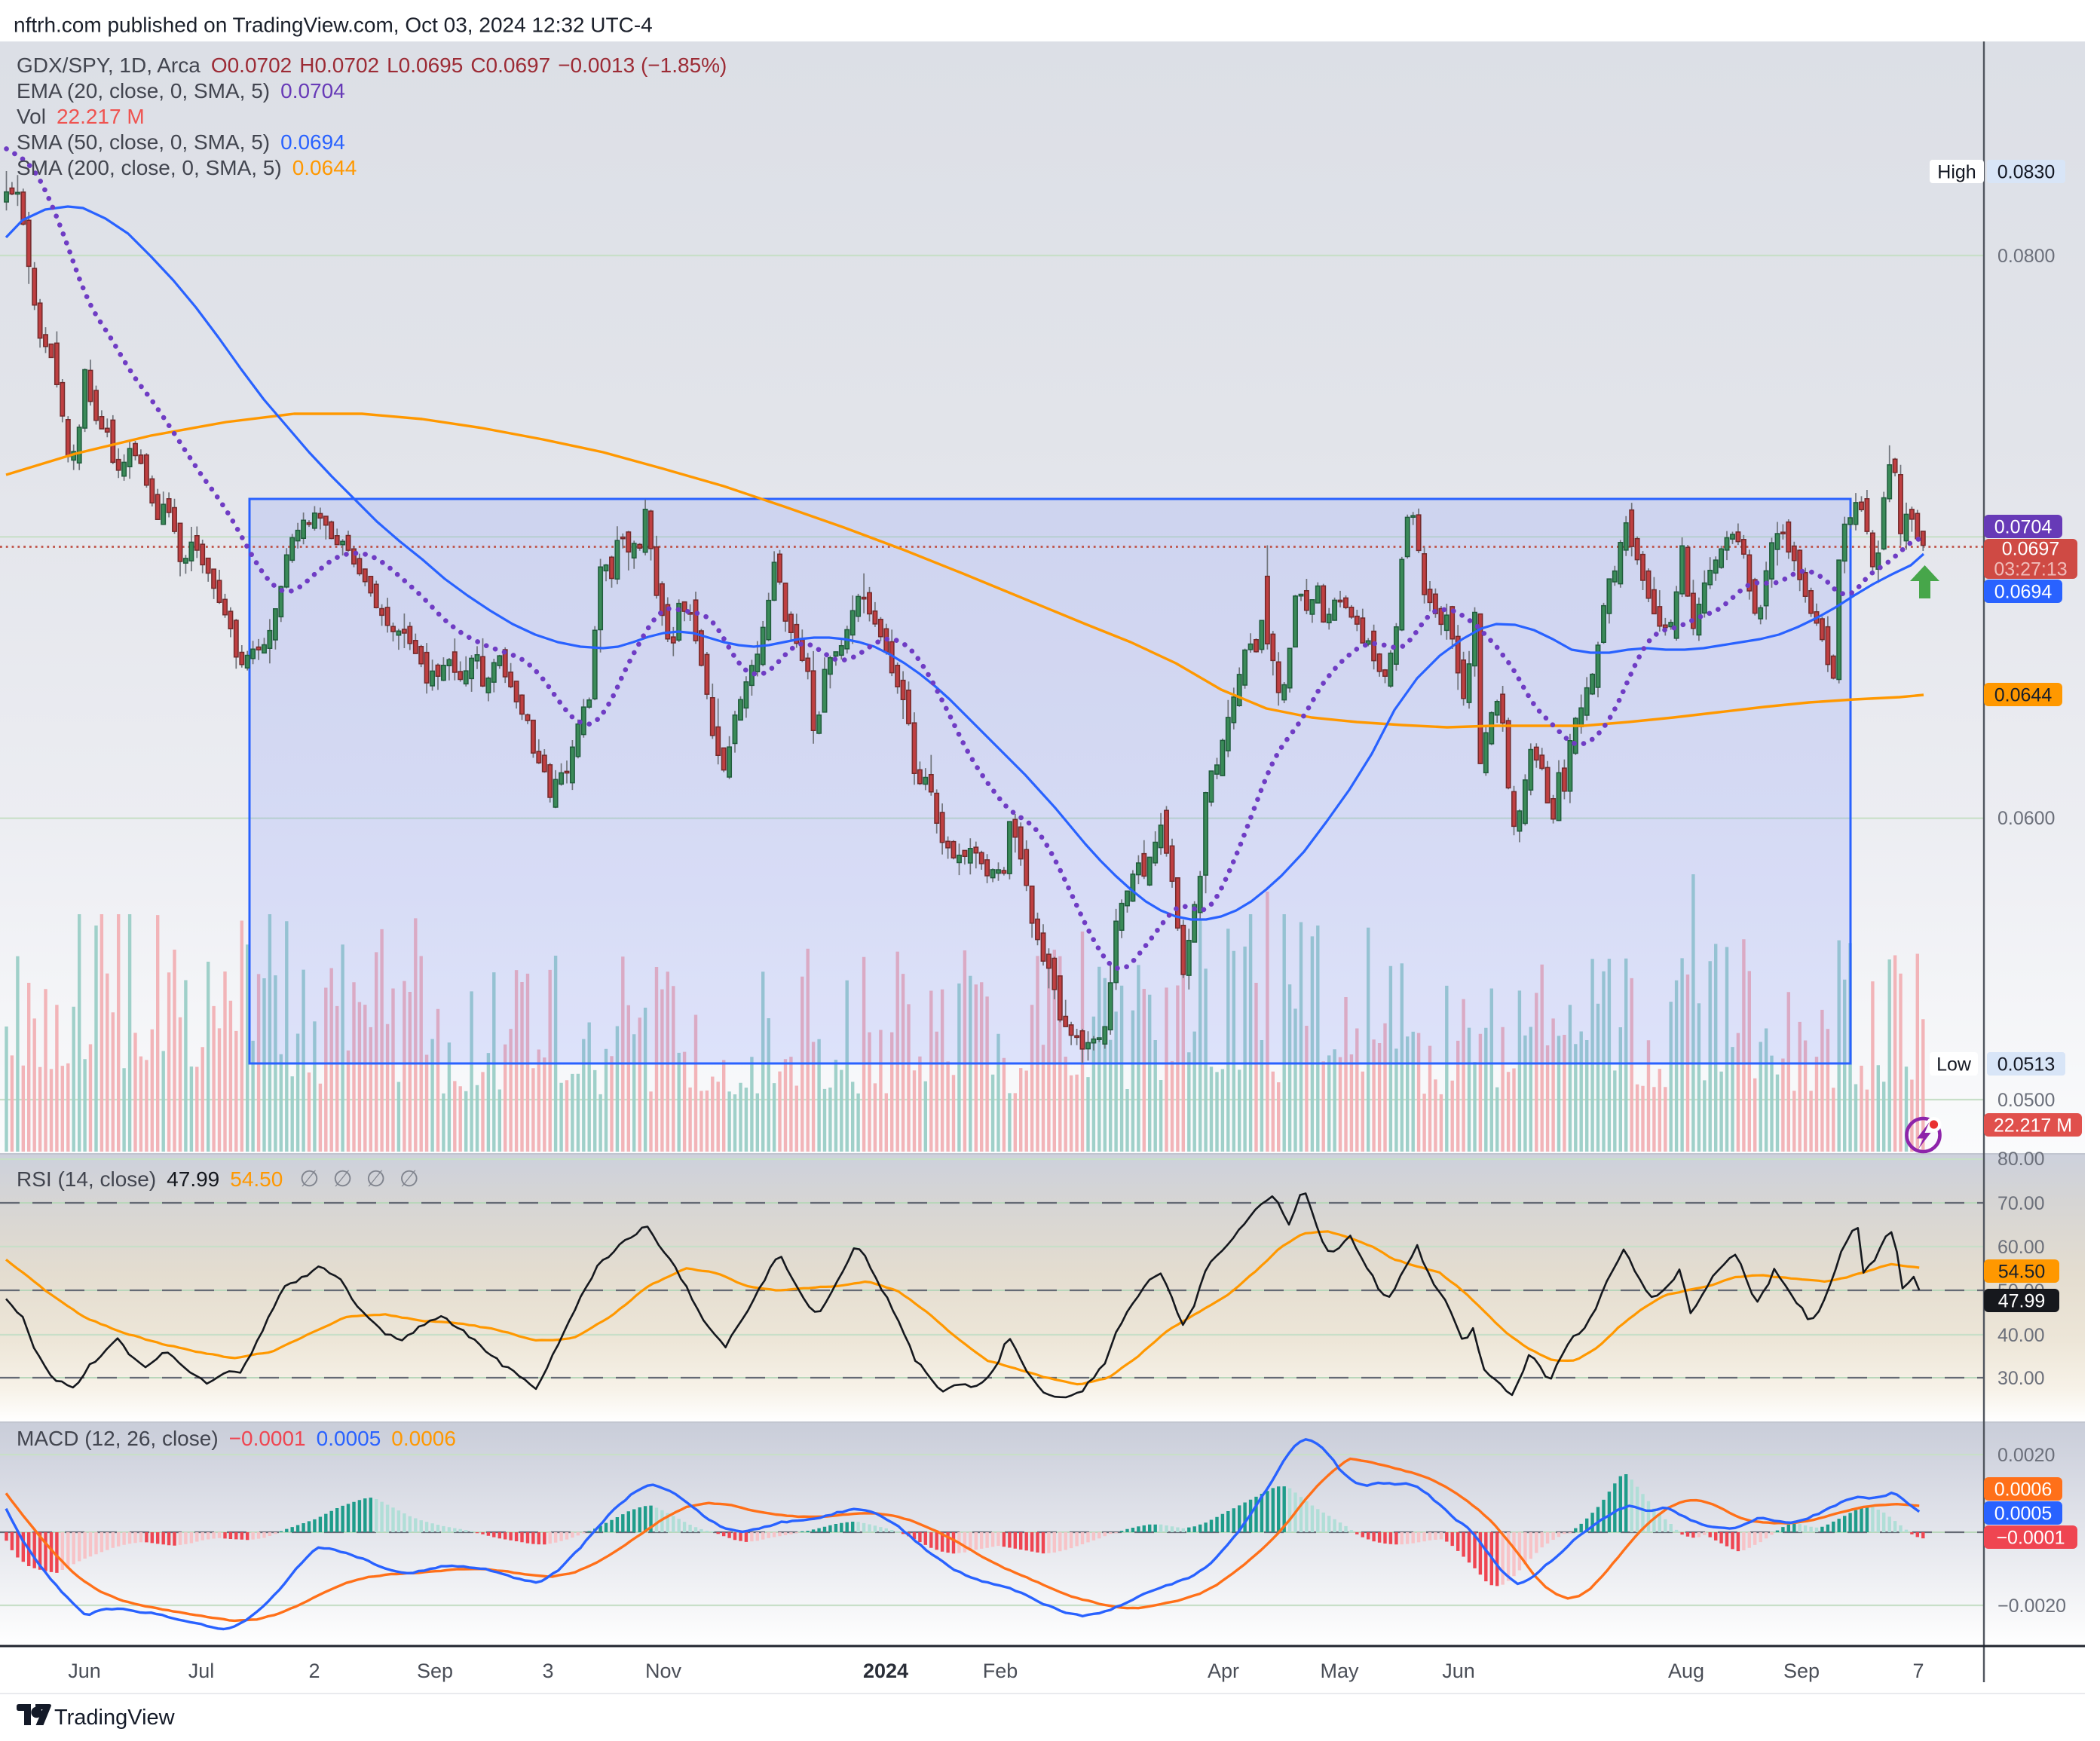  What do you see at coordinates (187, 167) in the screenshot?
I see `svg-text:SMA (200, close, 0, SMA, 5)0.0: SMA (200, close, 0, SMA, 5) 0.0644` at bounding box center [187, 167].